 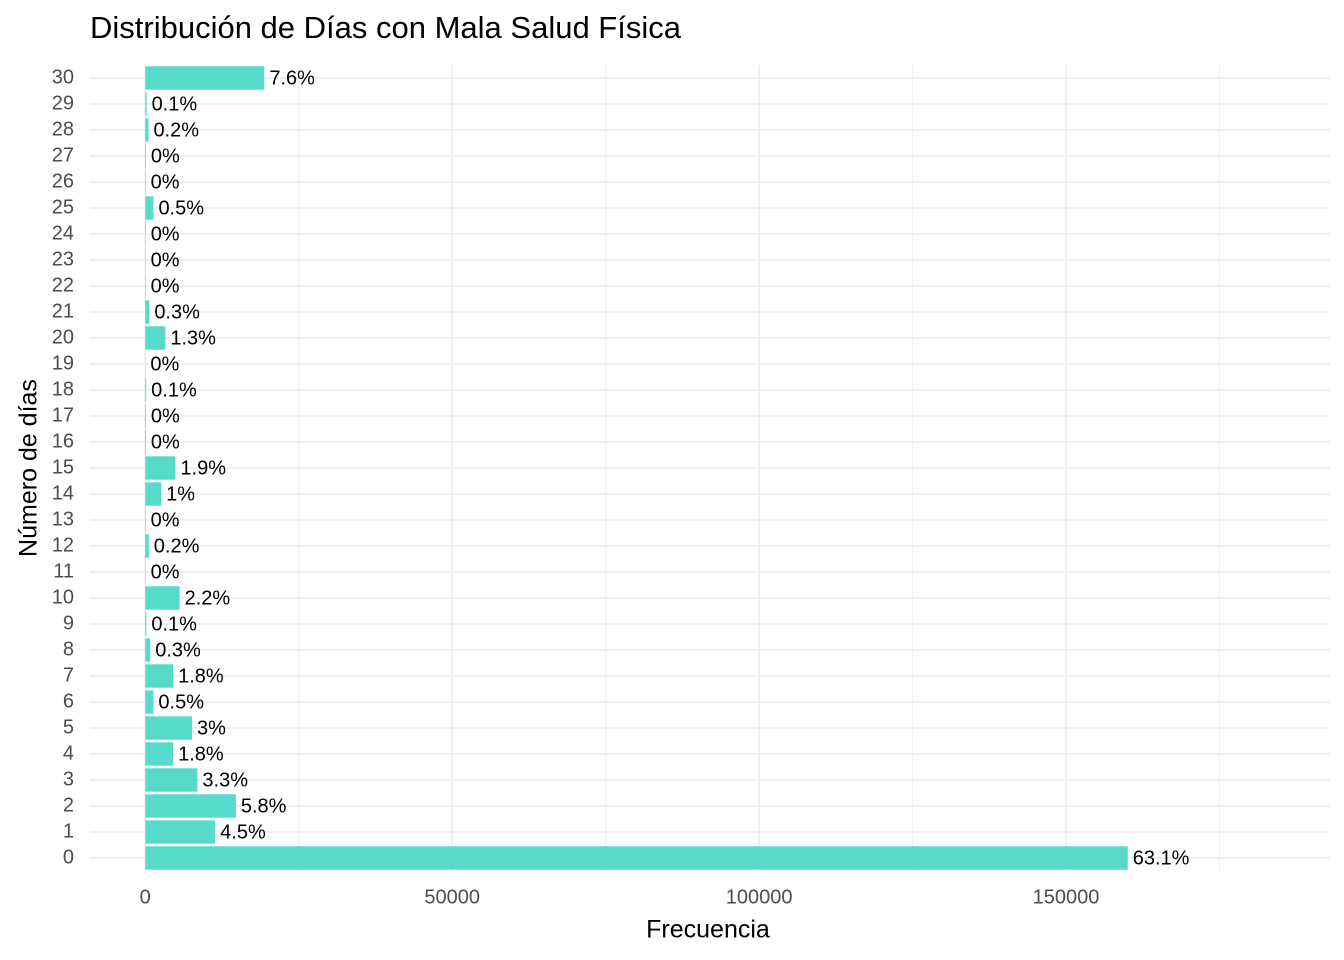 I want to click on y-tick-label: 22, so click(x=63, y=285).